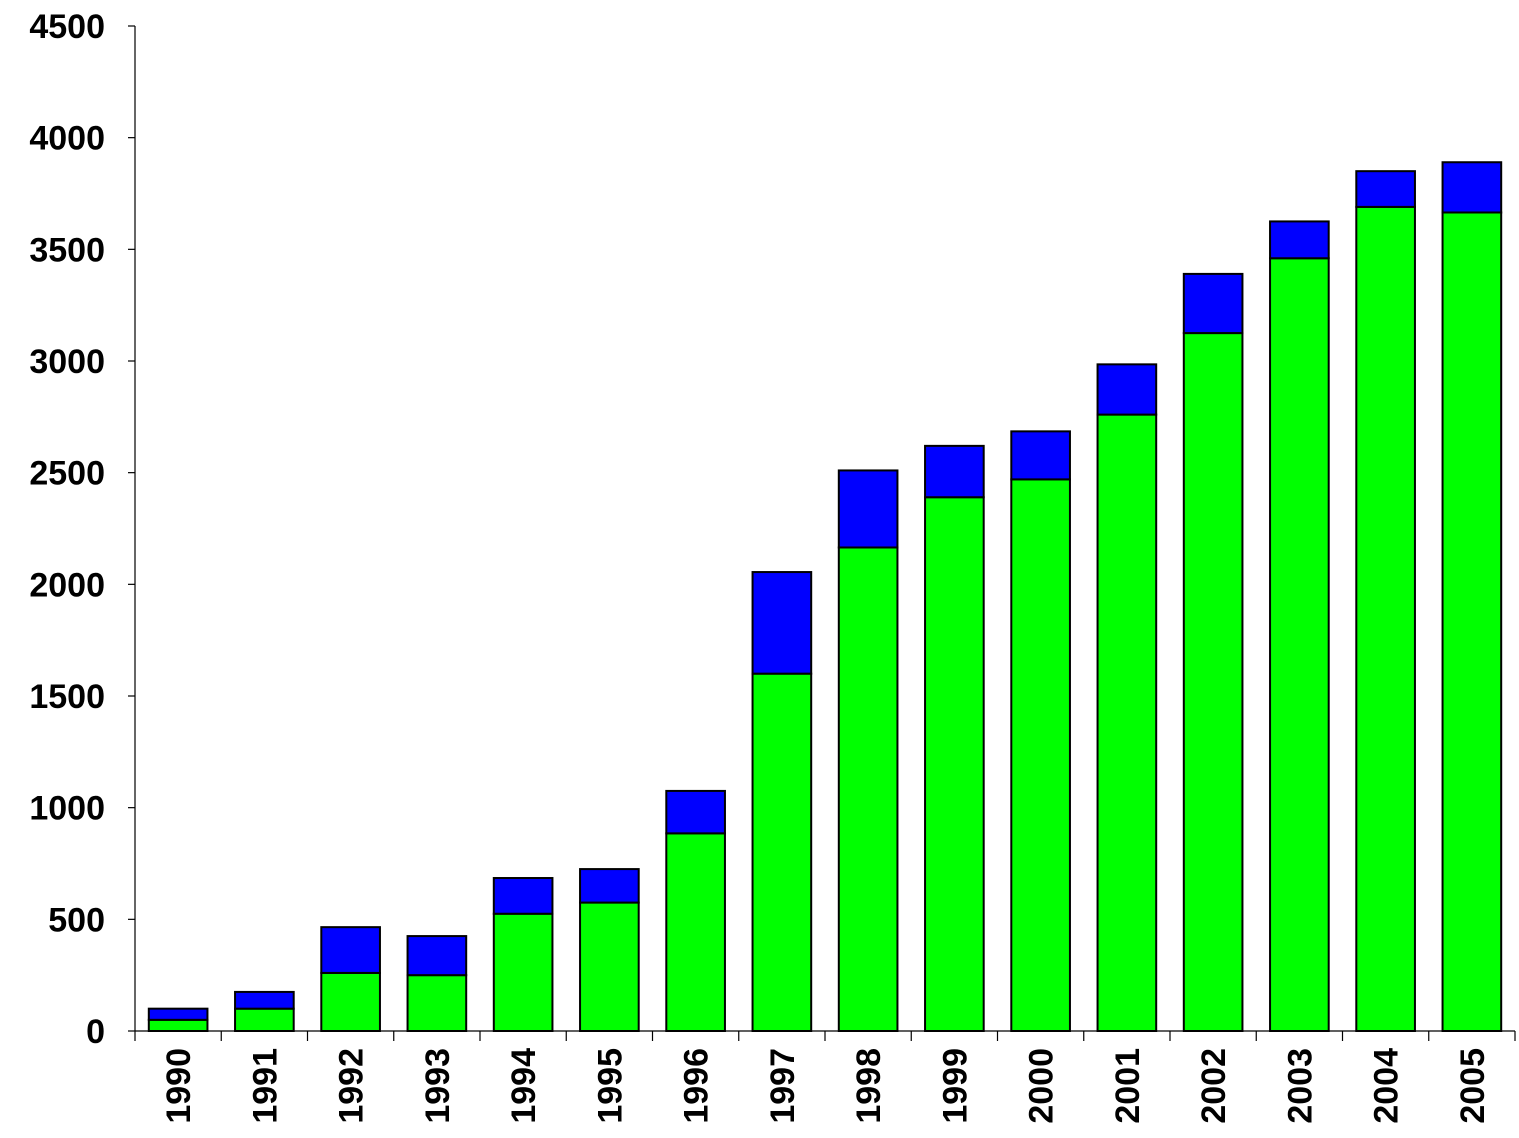  Describe the element at coordinates (179, 1086) in the screenshot. I see `x-category-label: 1990` at that location.